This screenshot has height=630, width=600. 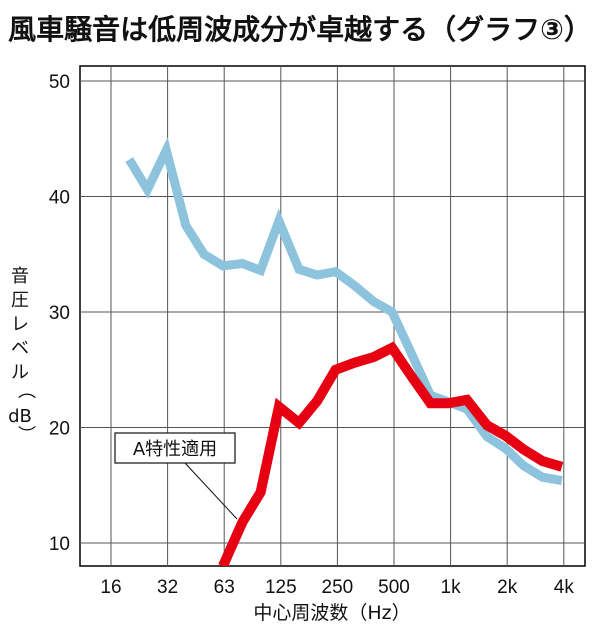 What do you see at coordinates (110, 587) in the screenshot?
I see `x-tick-label: 16` at bounding box center [110, 587].